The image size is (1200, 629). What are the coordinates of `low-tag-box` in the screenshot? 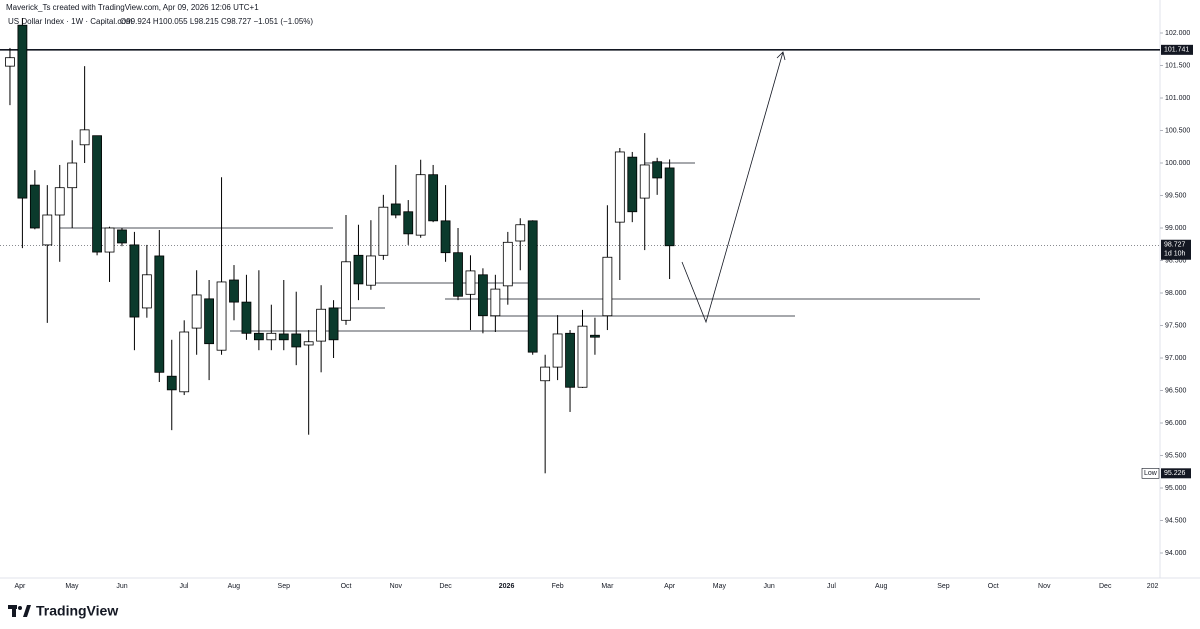 It's located at (1150, 473).